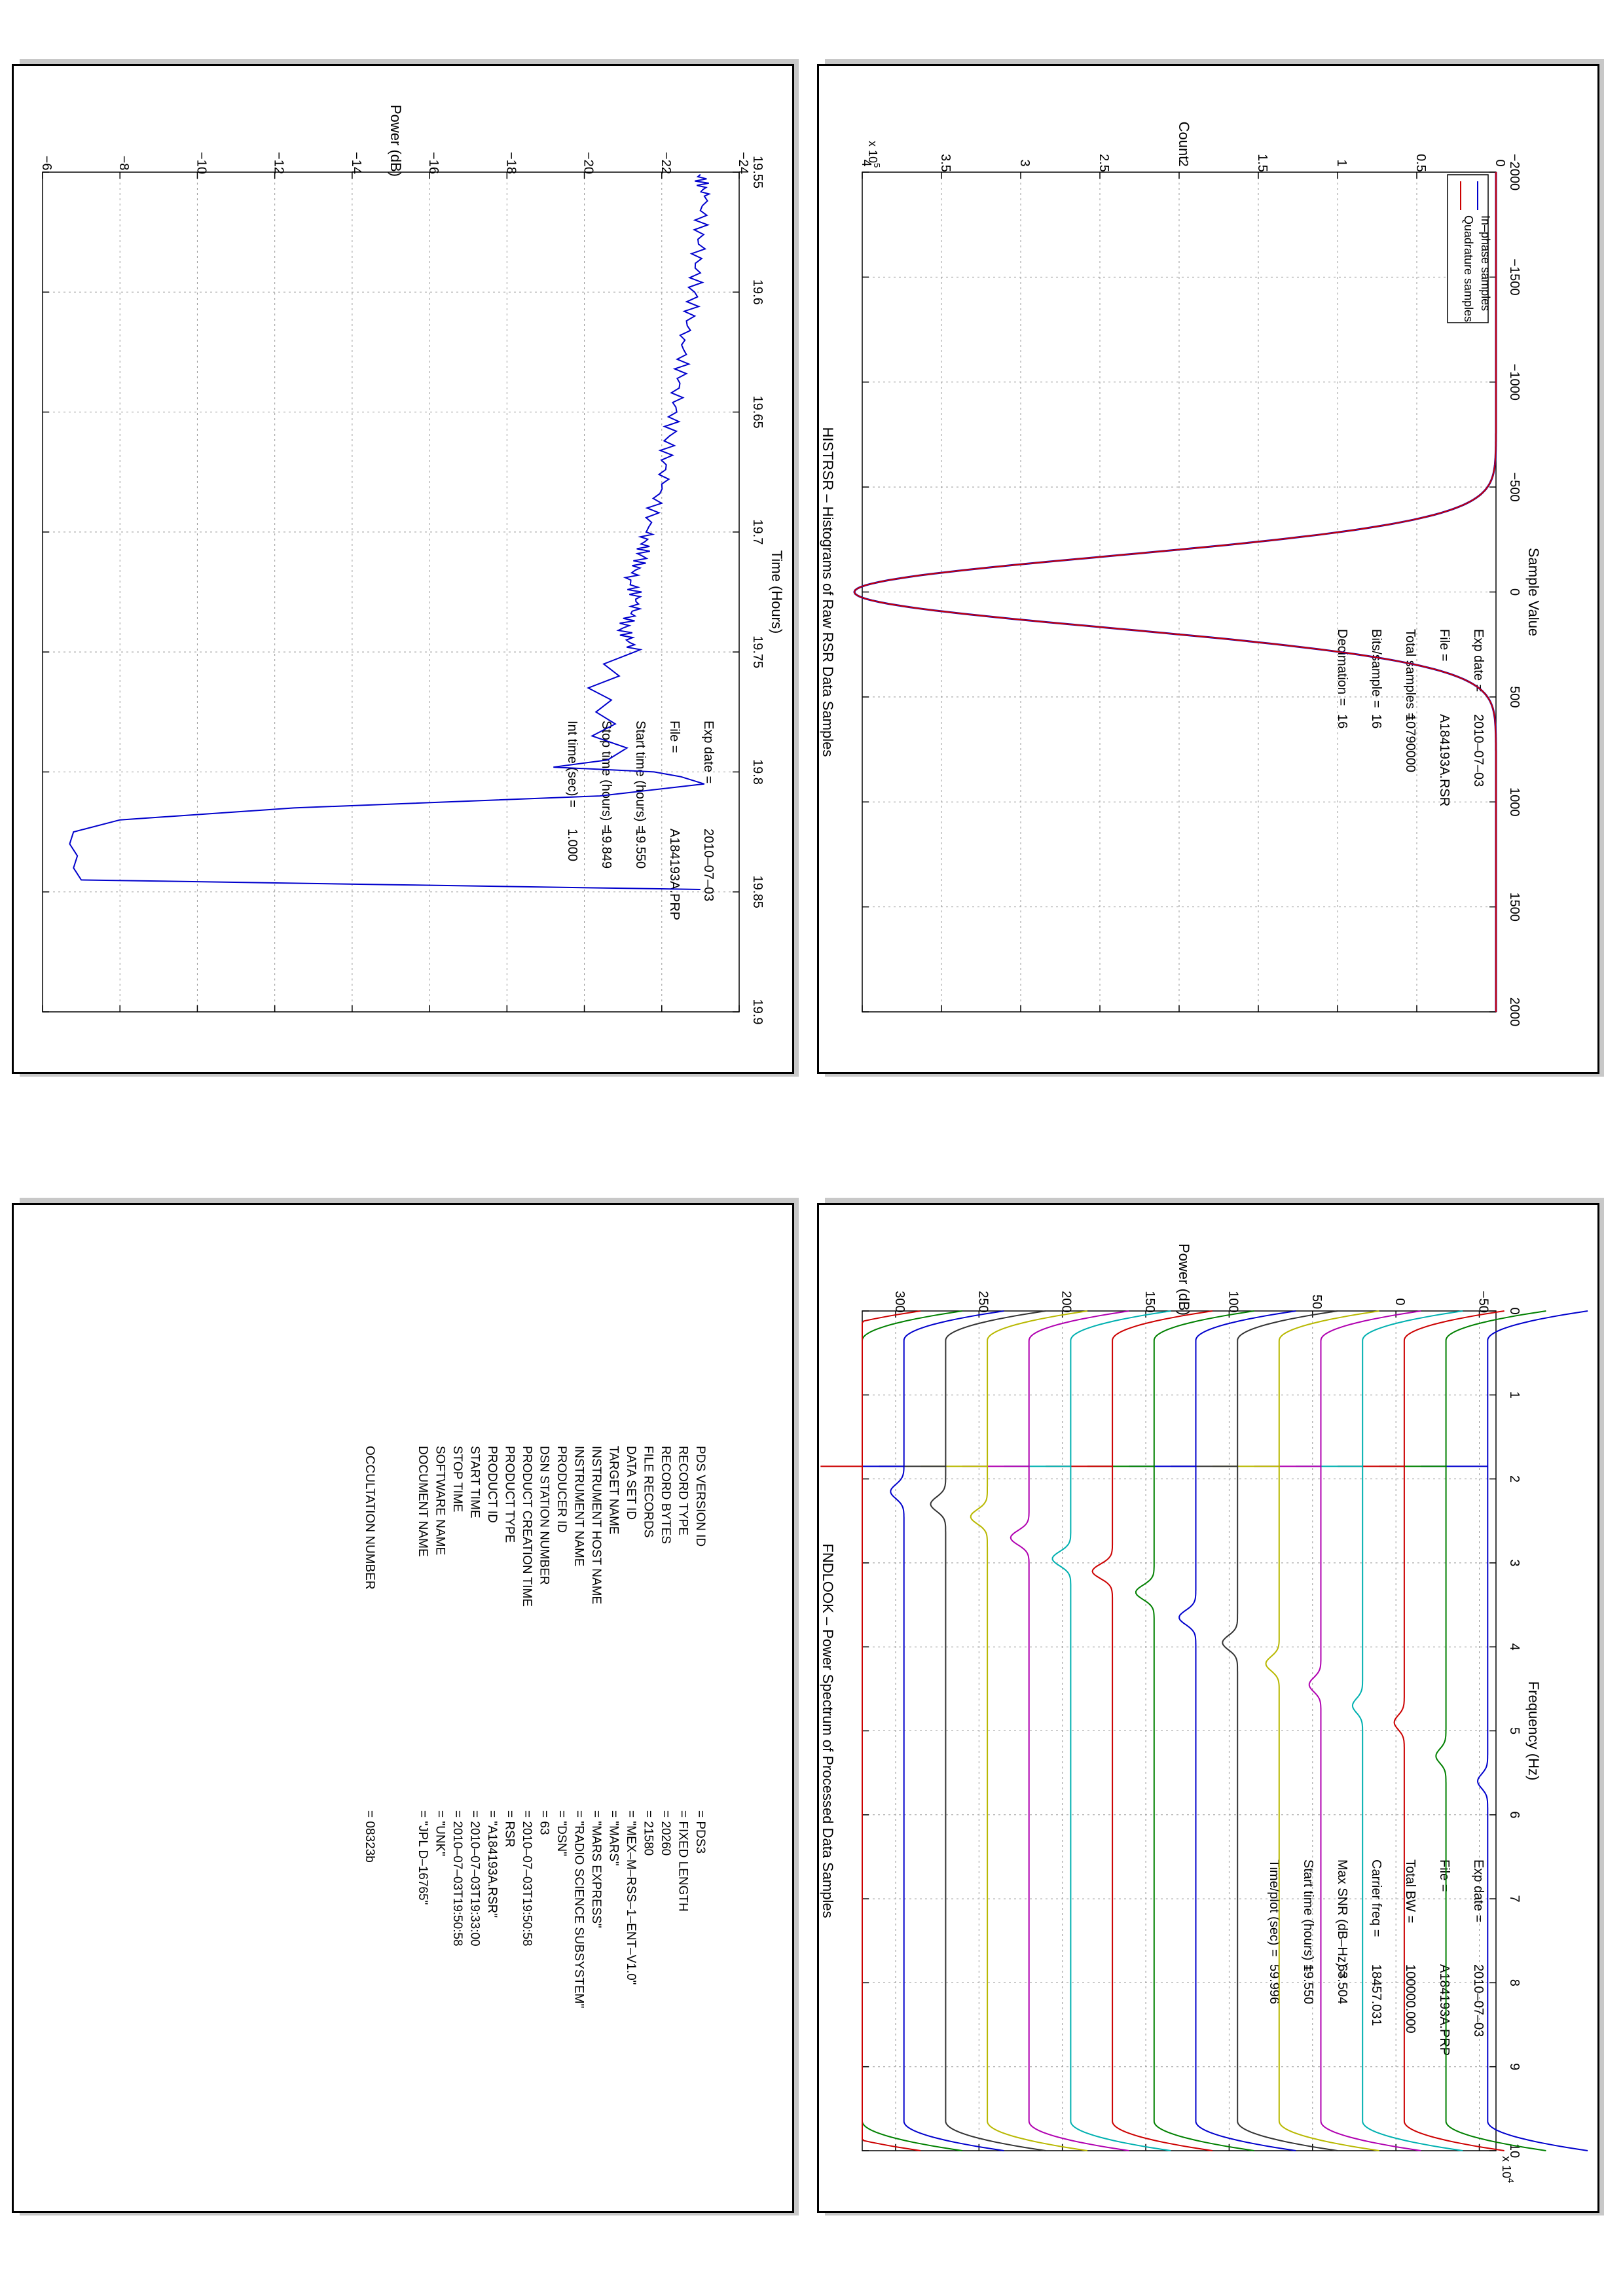  I want to click on y-tick-label: 100, so click(1233, 1301).